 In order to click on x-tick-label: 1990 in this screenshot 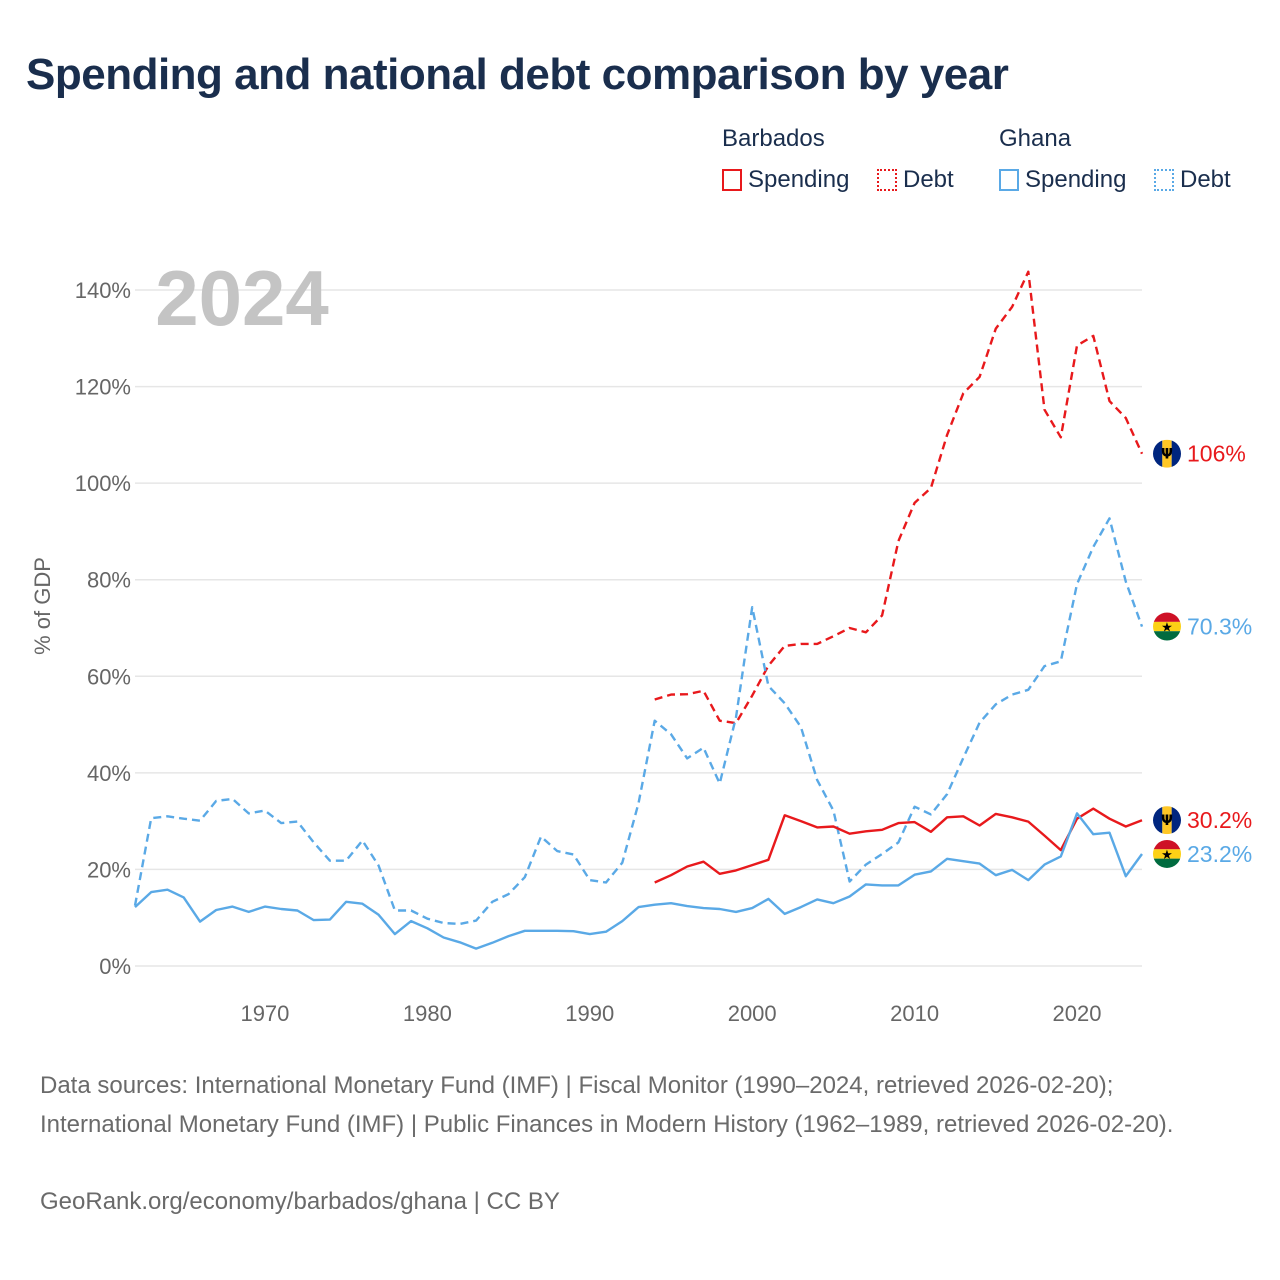, I will do `click(589, 1013)`.